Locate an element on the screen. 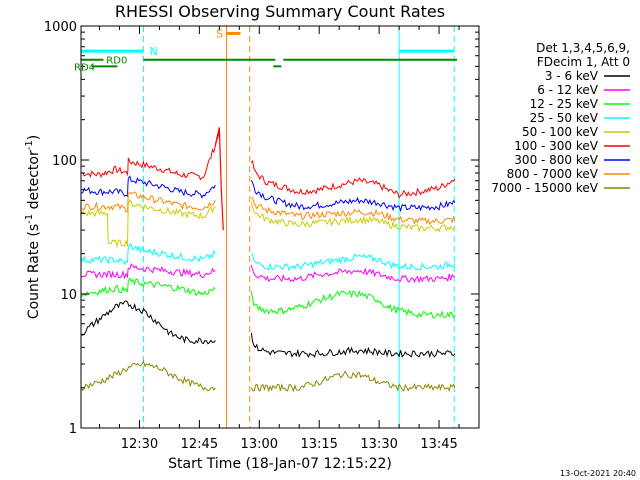  y-axis-label: Count Rate (s-1 detector-1) is located at coordinates (33, 227).